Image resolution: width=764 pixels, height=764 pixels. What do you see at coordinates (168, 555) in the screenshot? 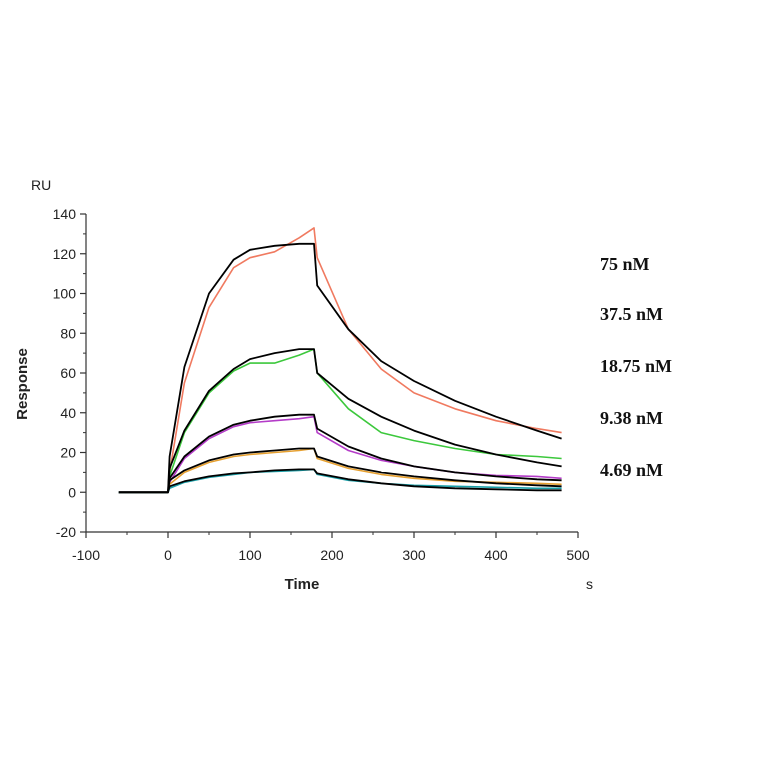
I see `x-tick-label: 0` at bounding box center [168, 555].